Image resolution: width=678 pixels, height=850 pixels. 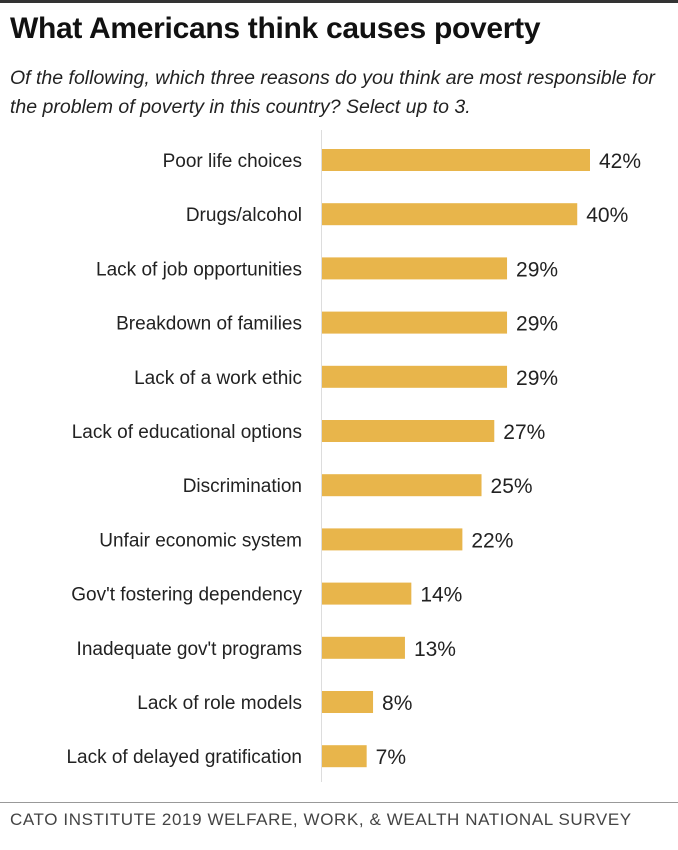 I want to click on category-label: Lack of a work ethic, so click(x=218, y=378).